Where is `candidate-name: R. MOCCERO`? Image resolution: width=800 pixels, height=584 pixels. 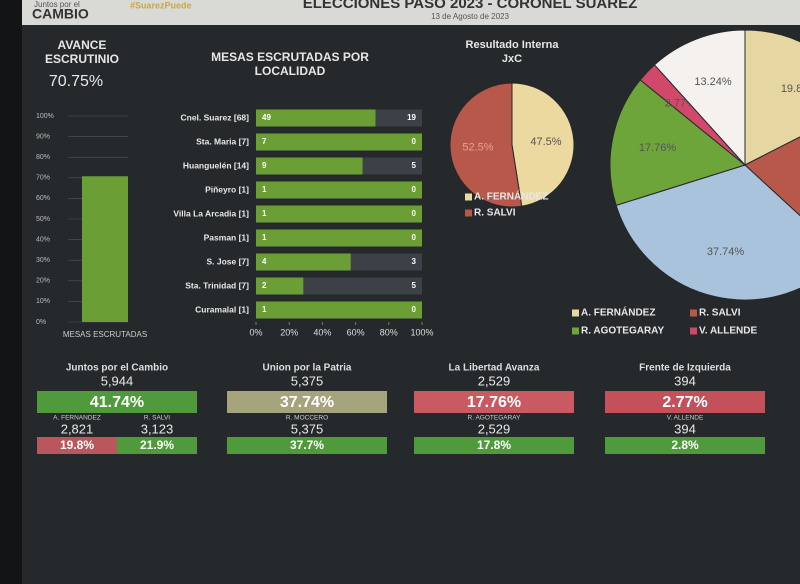 candidate-name: R. MOCCERO is located at coordinates (307, 418).